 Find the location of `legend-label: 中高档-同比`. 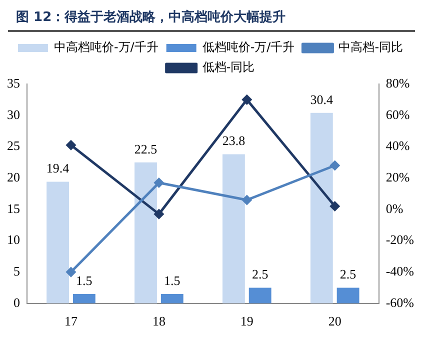

legend-label: 中高档-同比 is located at coordinates (371, 47).